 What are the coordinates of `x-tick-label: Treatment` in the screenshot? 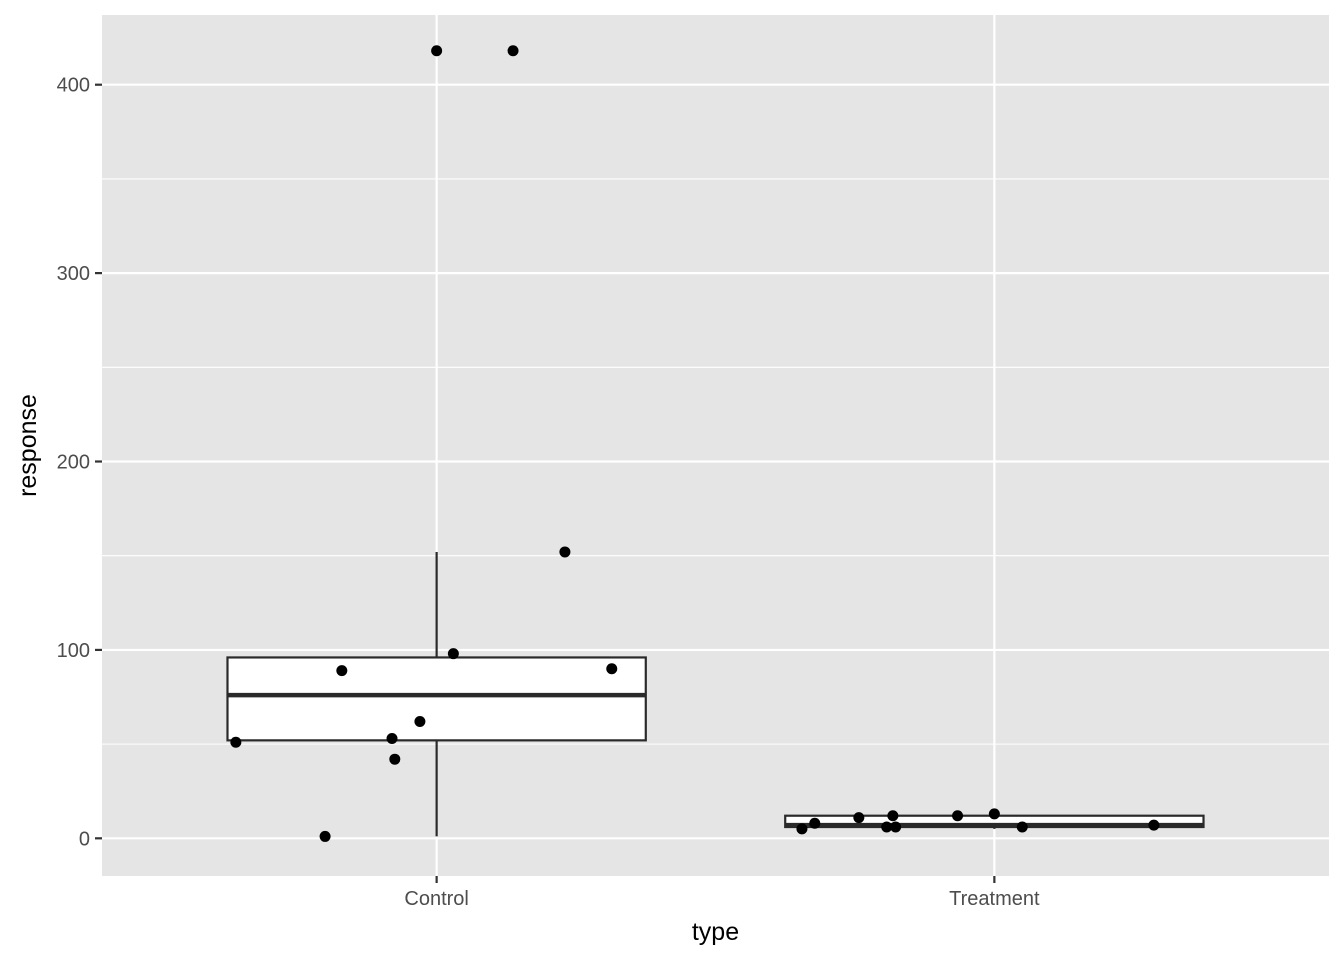 It's located at (994, 899).